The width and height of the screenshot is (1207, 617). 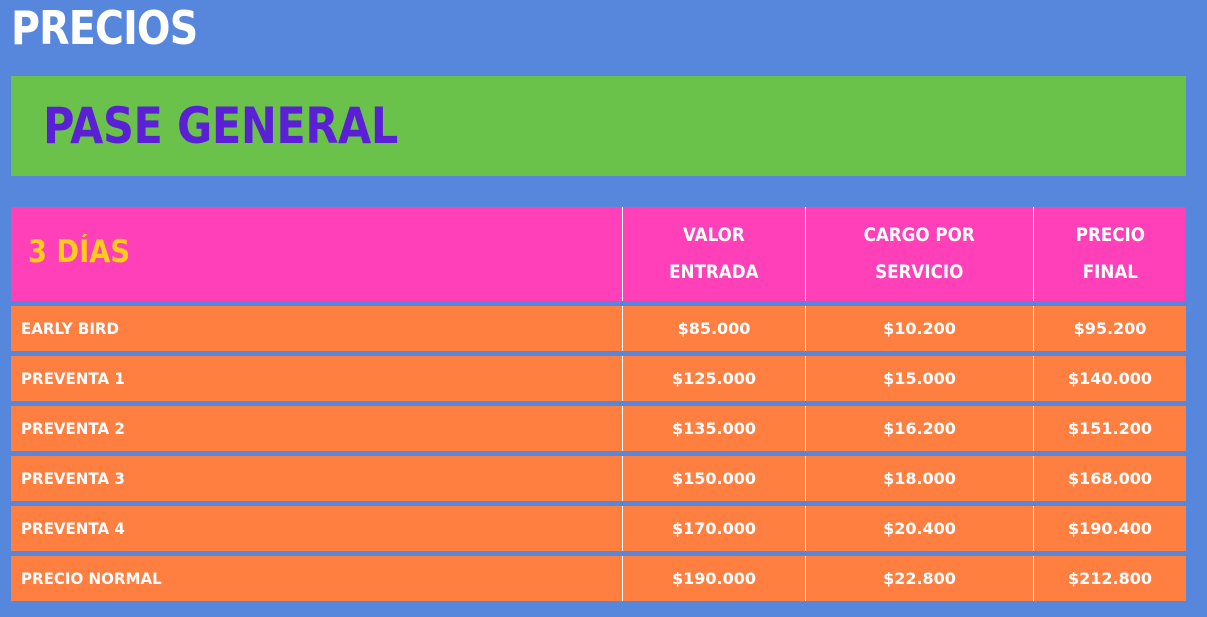 I want to click on row-label: PREVENTA 4, so click(x=316, y=528).